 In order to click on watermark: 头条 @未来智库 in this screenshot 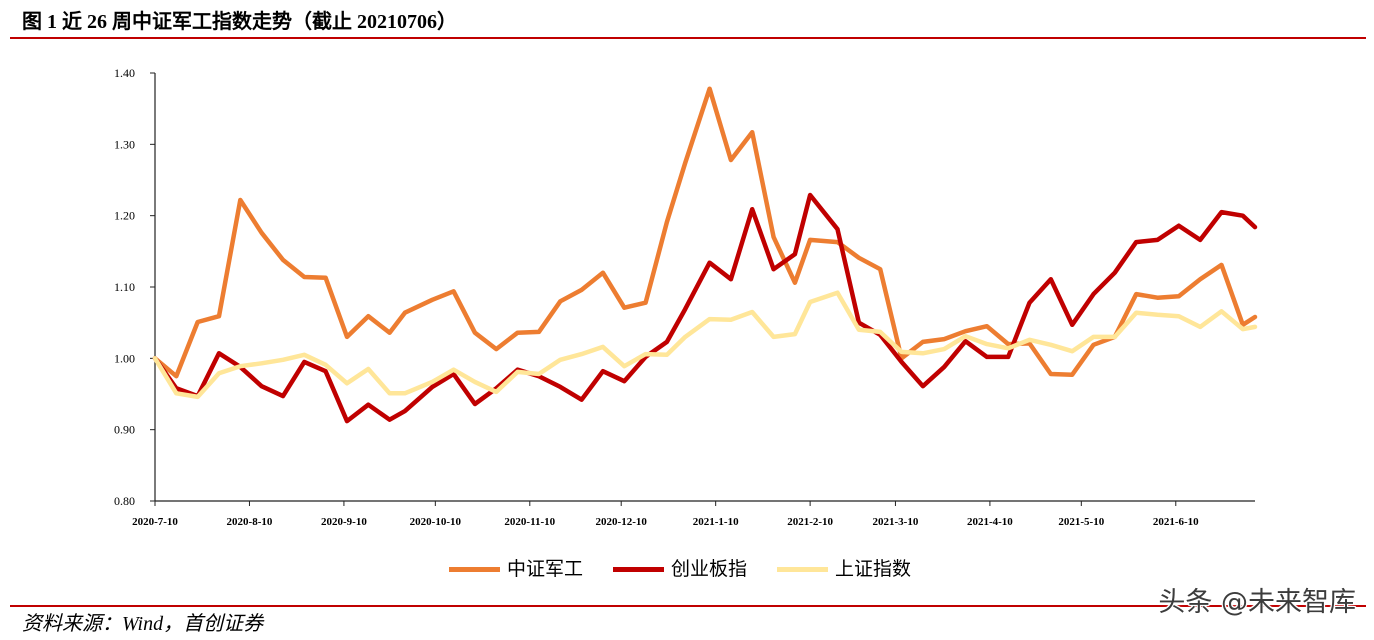, I will do `click(1257, 602)`.